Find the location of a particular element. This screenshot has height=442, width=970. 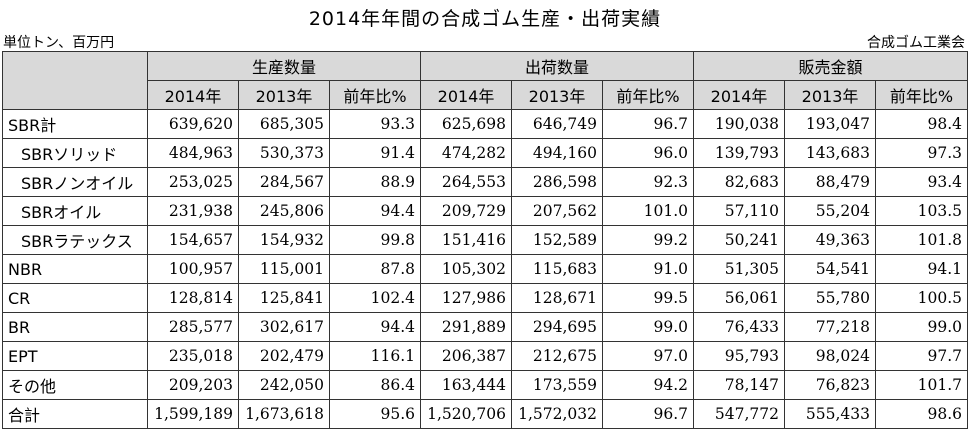

table-cell: 115,001 is located at coordinates (284, 269).